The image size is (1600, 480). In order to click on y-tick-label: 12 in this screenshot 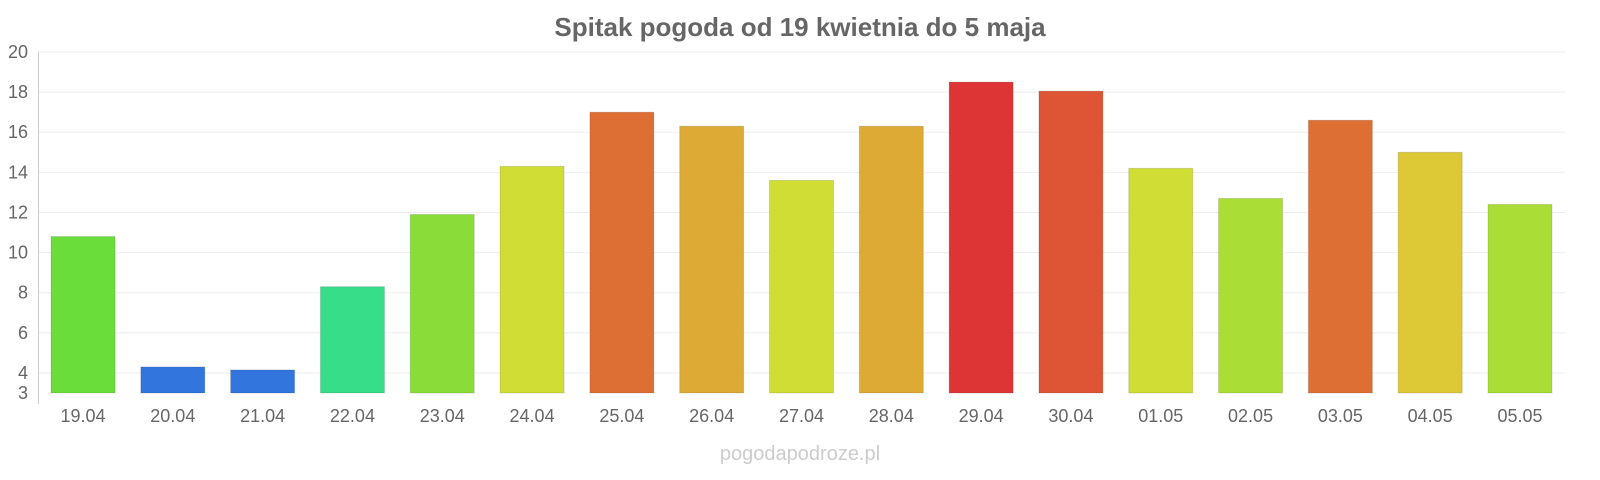, I will do `click(18, 212)`.